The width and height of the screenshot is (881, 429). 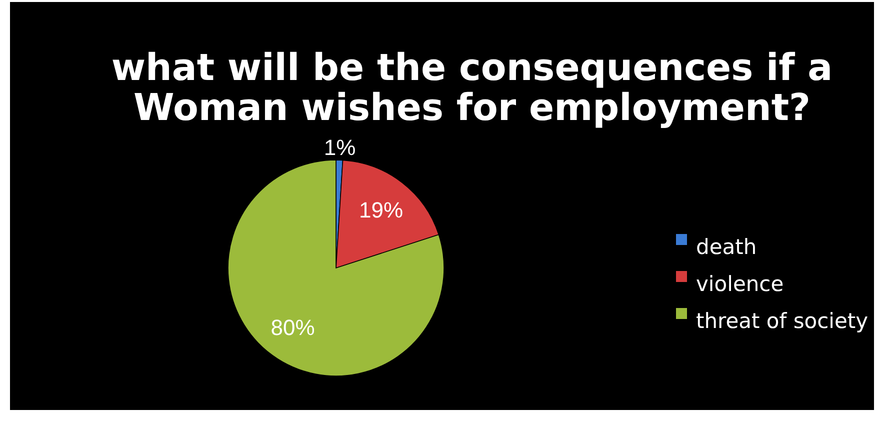 I want to click on legend-label: death, so click(x=726, y=247).